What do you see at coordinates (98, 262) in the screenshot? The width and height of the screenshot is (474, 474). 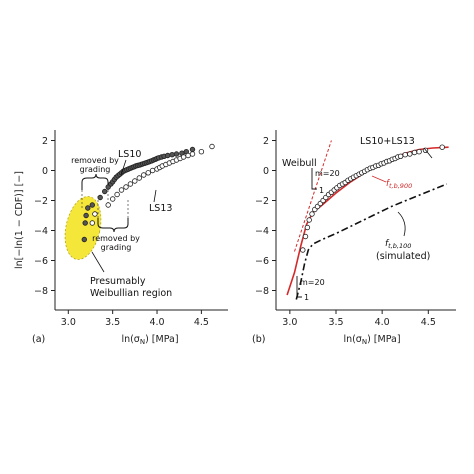 I see `region-pointer` at bounding box center [98, 262].